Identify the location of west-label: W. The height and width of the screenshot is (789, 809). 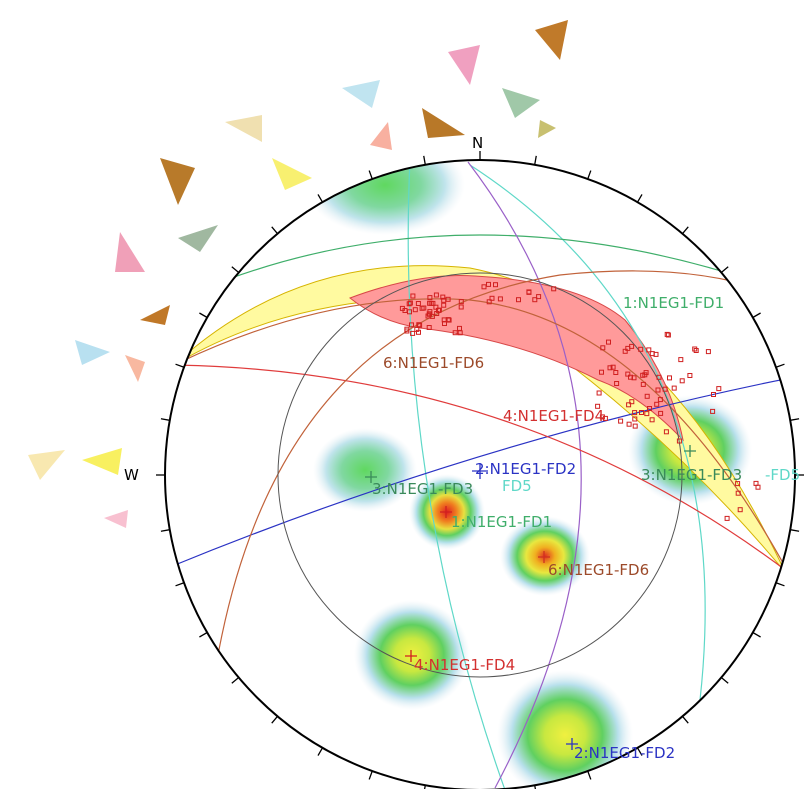
(131, 475).